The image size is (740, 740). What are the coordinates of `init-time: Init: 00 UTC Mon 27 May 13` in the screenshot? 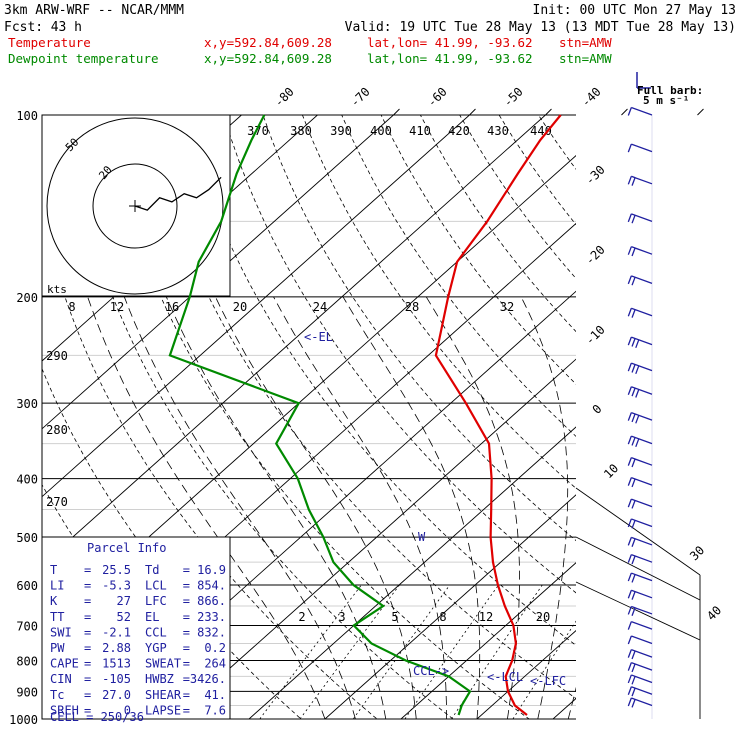 It's located at (635, 10).